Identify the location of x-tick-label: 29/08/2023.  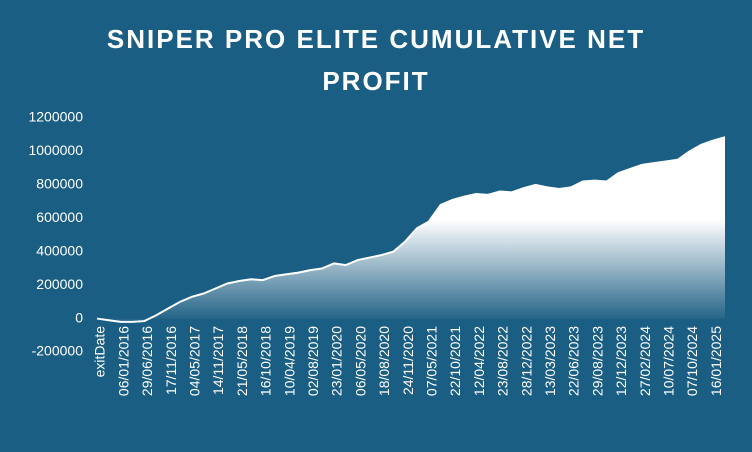
(597, 361).